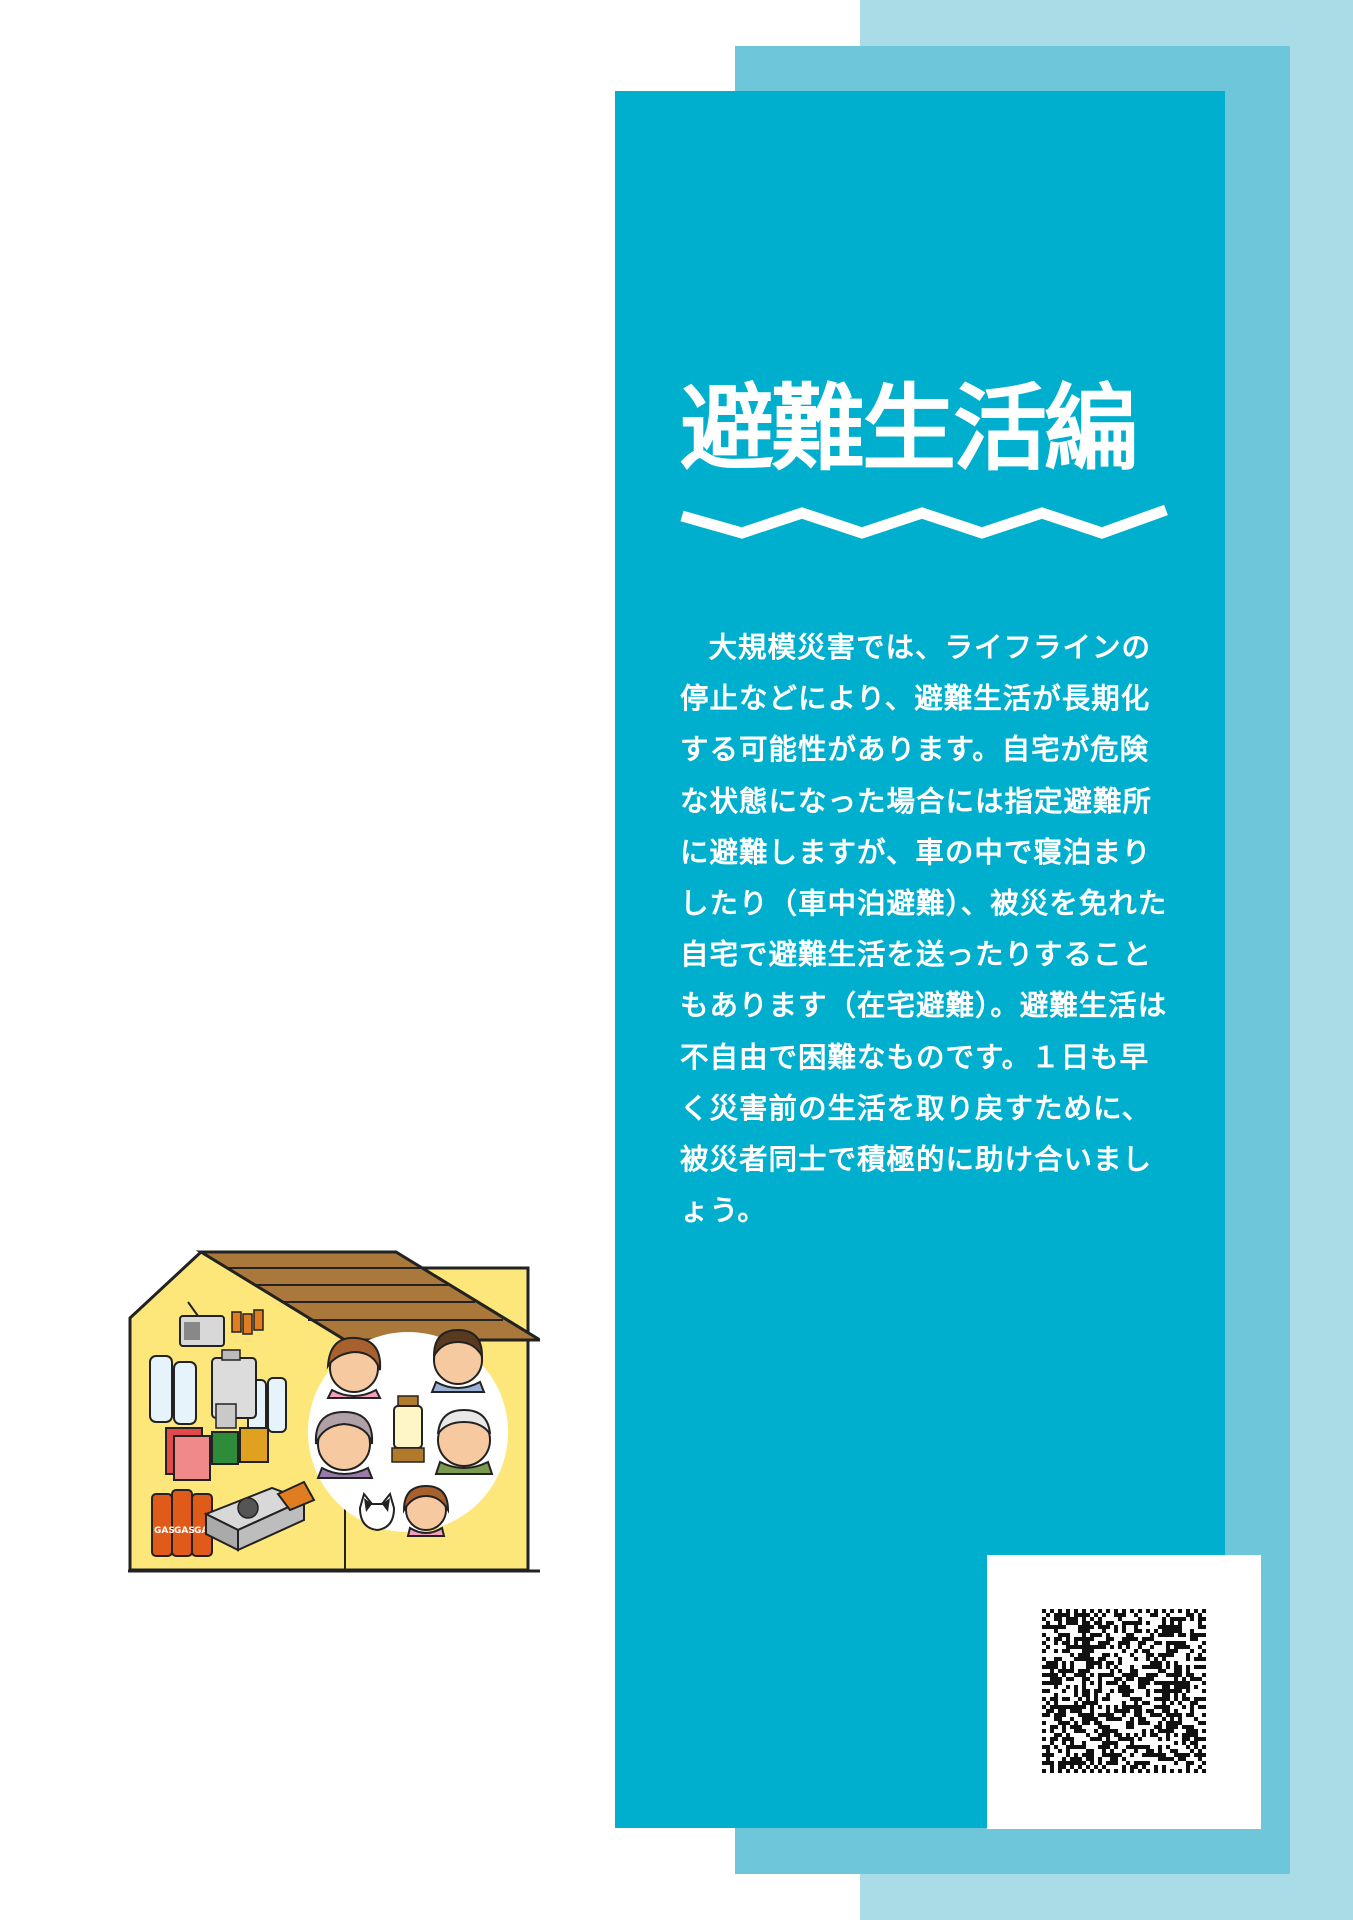 The width and height of the screenshot is (1353, 1920). Describe the element at coordinates (924, 521) in the screenshot. I see `wave-divider-icon` at that location.